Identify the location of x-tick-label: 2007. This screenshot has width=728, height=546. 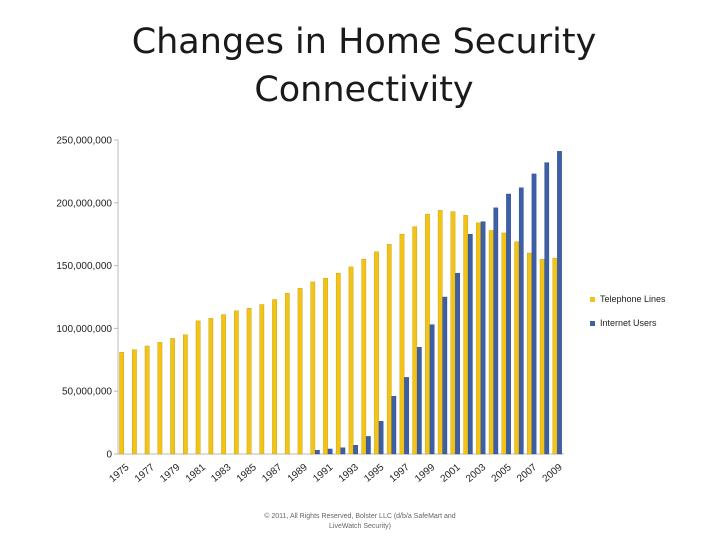
(527, 473).